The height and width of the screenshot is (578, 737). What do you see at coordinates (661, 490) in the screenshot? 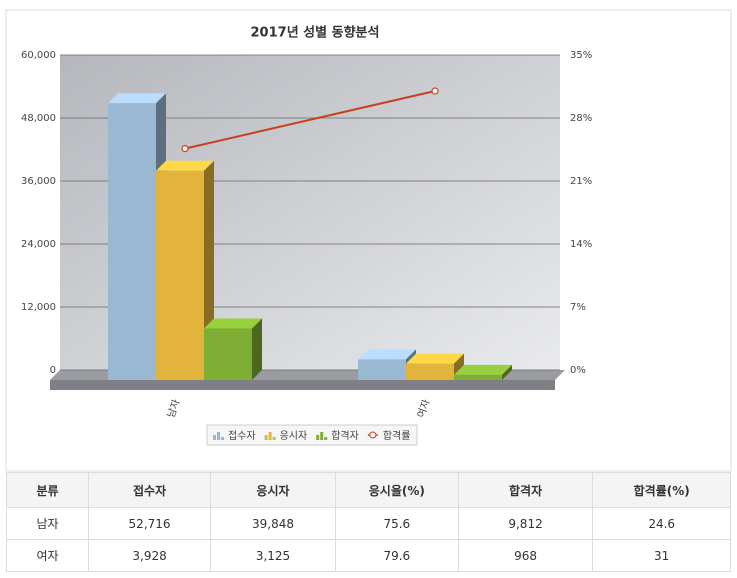
I see `table-cell: 합격률(%)` at bounding box center [661, 490].